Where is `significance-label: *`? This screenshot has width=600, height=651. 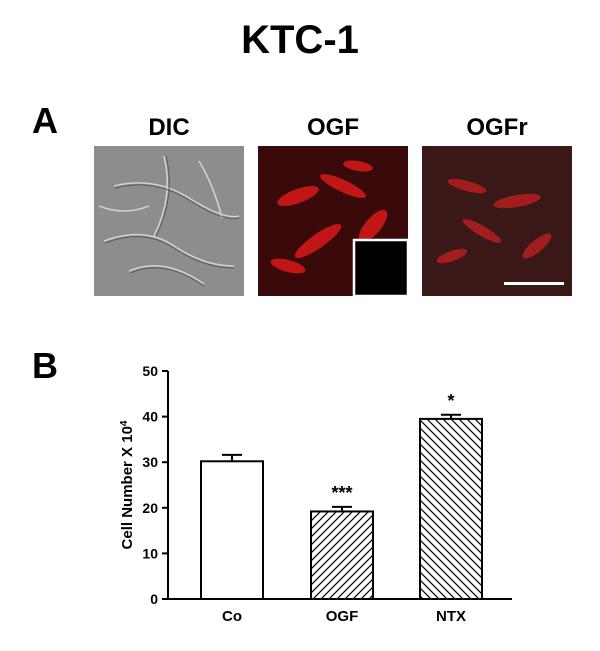
significance-label: * is located at coordinates (450, 401).